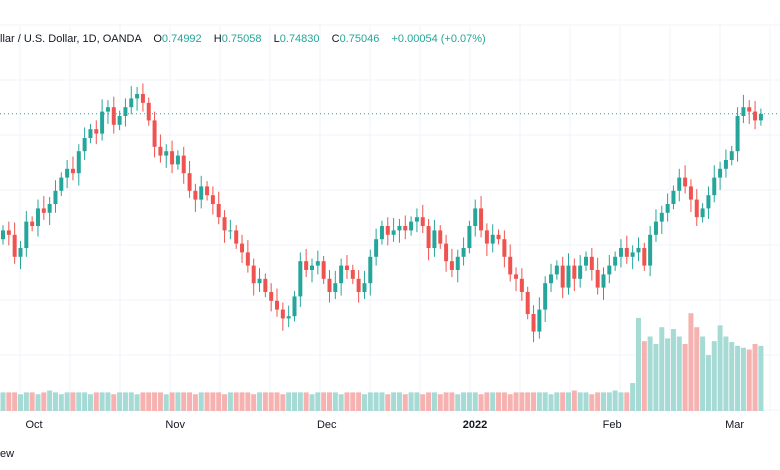 The width and height of the screenshot is (780, 470). What do you see at coordinates (7, 454) in the screenshot?
I see `footer-text: ew` at bounding box center [7, 454].